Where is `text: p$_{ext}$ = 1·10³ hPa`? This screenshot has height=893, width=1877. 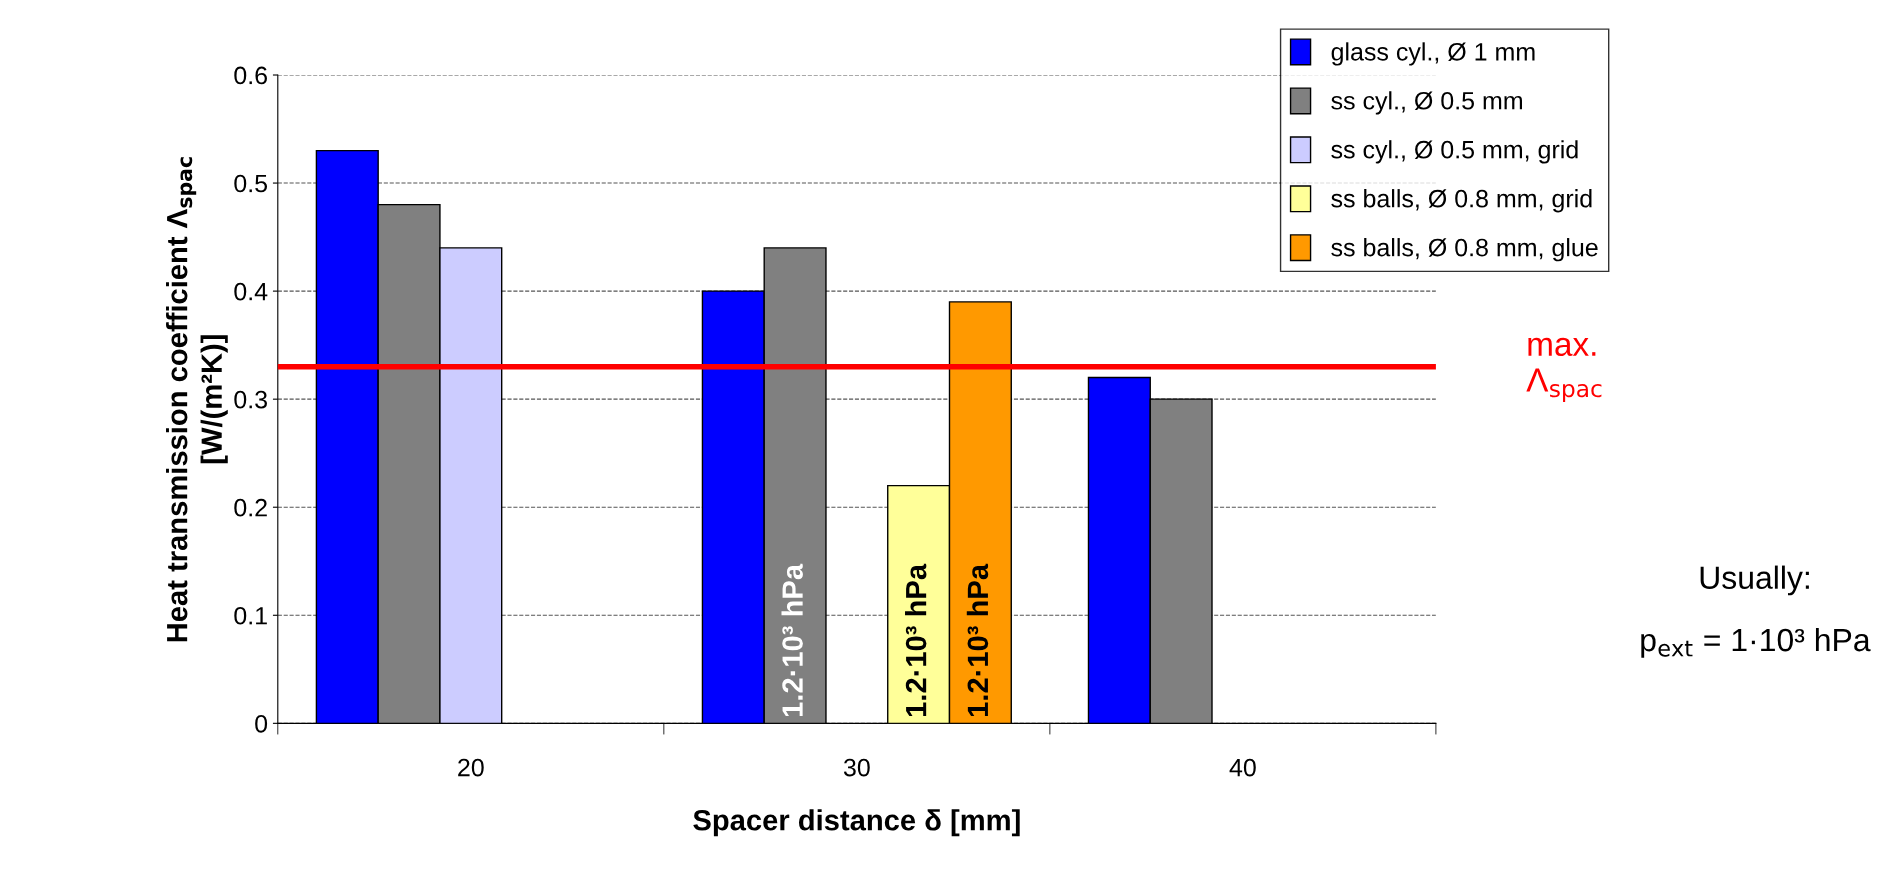 text: p$_{ext}$ = 1·10³ hPa is located at coordinates (1756, 642).